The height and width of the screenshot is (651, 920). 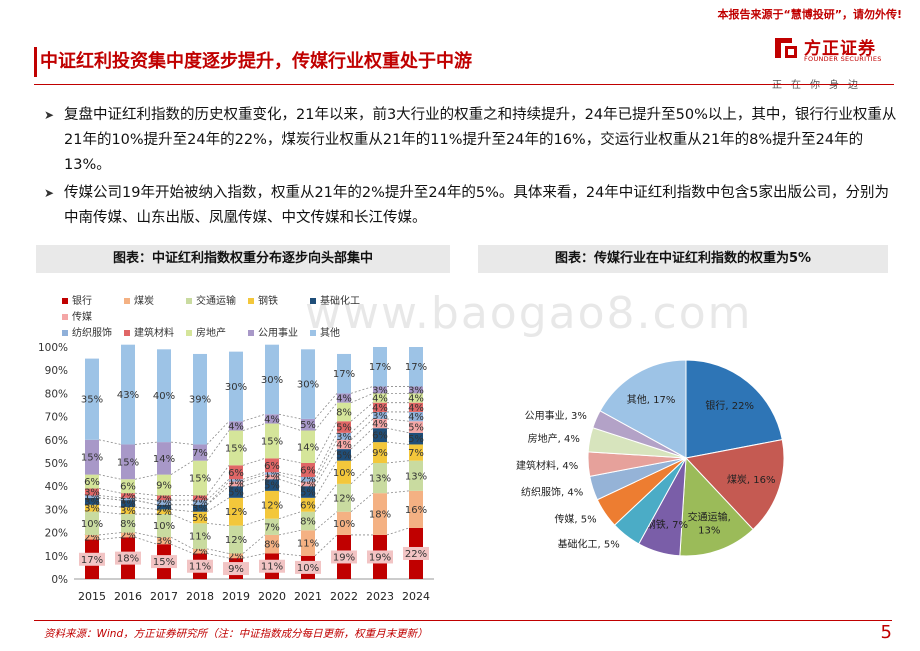 What do you see at coordinates (819, 85) in the screenshot?
I see `logo-slogan: 正在你身边` at bounding box center [819, 85].